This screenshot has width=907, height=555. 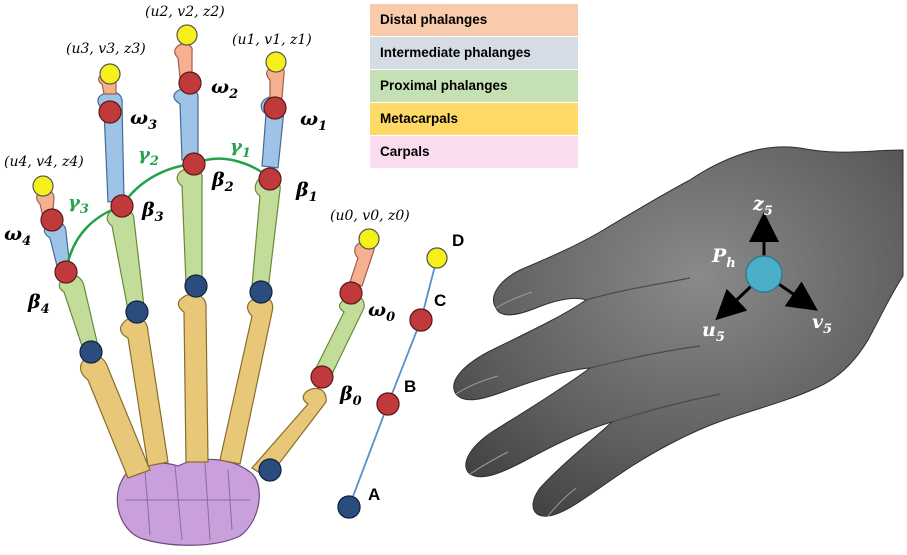 I want to click on beta4-label: β4, so click(x=38, y=304).